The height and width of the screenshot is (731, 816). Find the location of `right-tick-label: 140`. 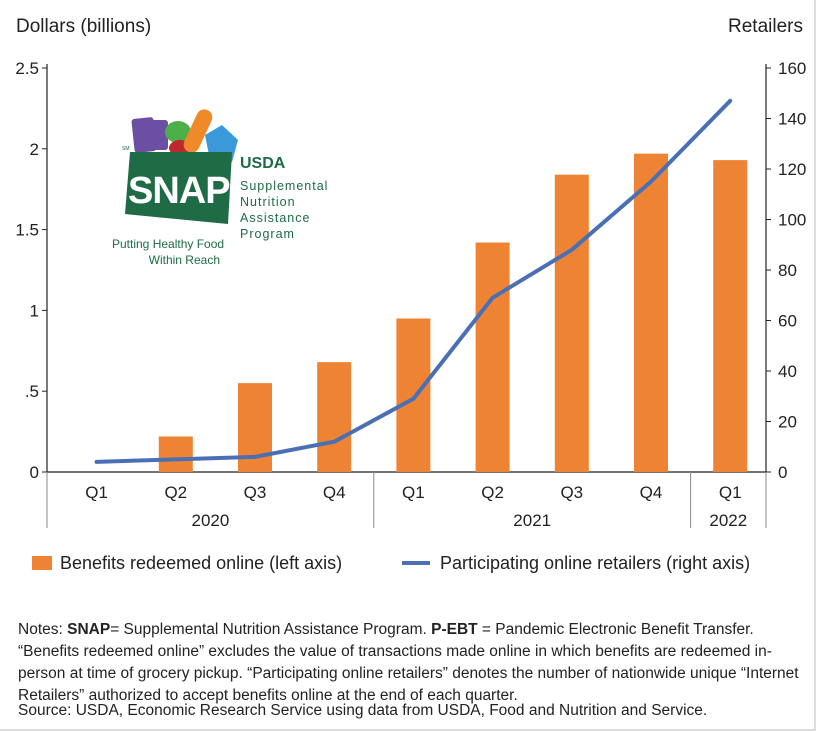

right-tick-label: 140 is located at coordinates (792, 119).